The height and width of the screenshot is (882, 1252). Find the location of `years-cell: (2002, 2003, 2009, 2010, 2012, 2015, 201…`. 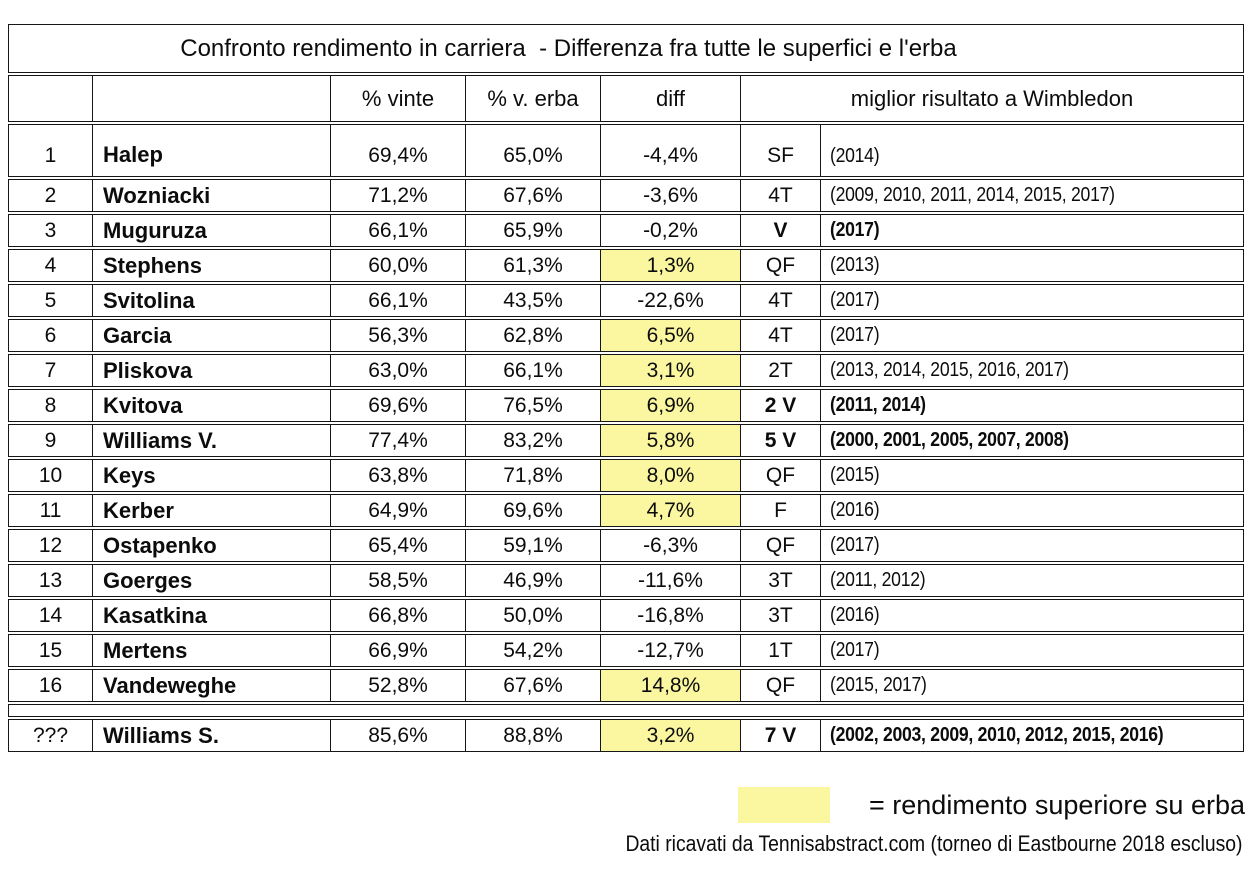

years-cell: (2002, 2003, 2009, 2010, 2012, 2015, 201… is located at coordinates (1032, 735).